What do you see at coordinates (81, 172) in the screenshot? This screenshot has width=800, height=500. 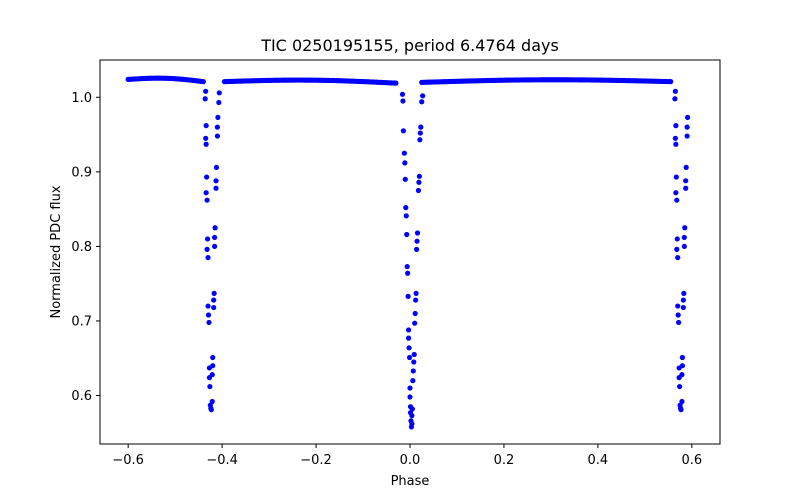 I see `y-tick-label: 0.9` at bounding box center [81, 172].